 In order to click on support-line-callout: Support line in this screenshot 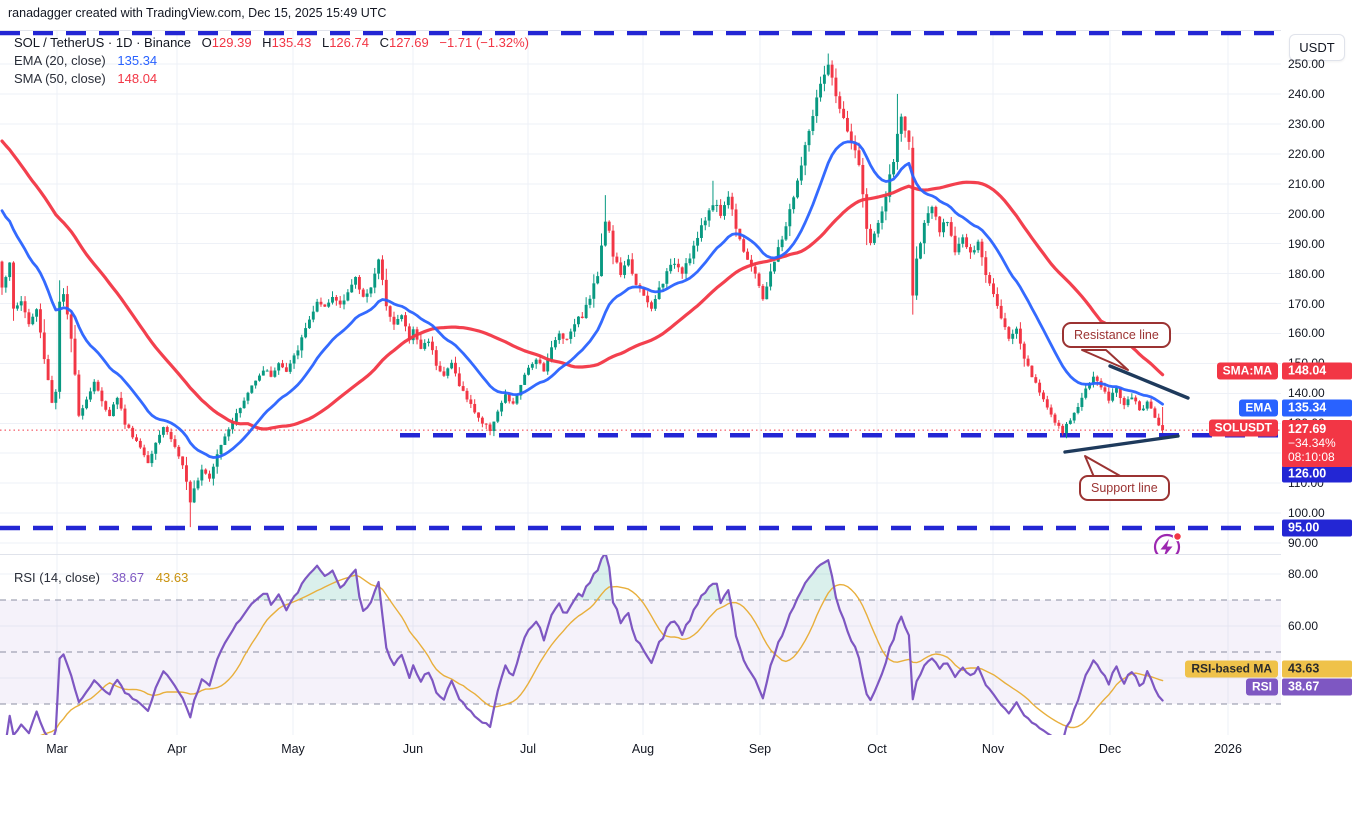, I will do `click(1124, 488)`.